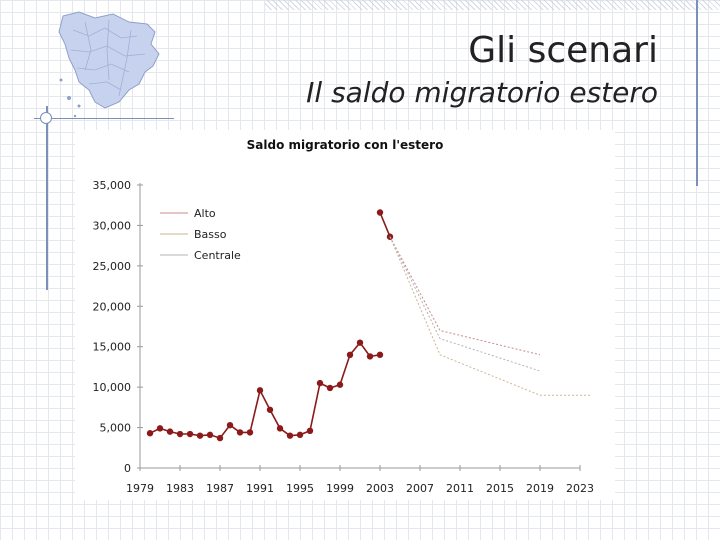 This screenshot has width=720, height=540. I want to click on legend-label: Basso, so click(210, 234).